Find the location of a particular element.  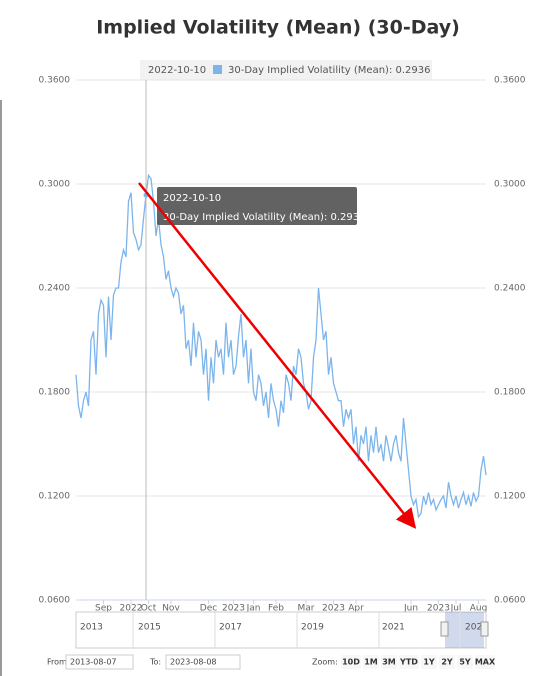

x-tick-label: 2022 is located at coordinates (131, 609).